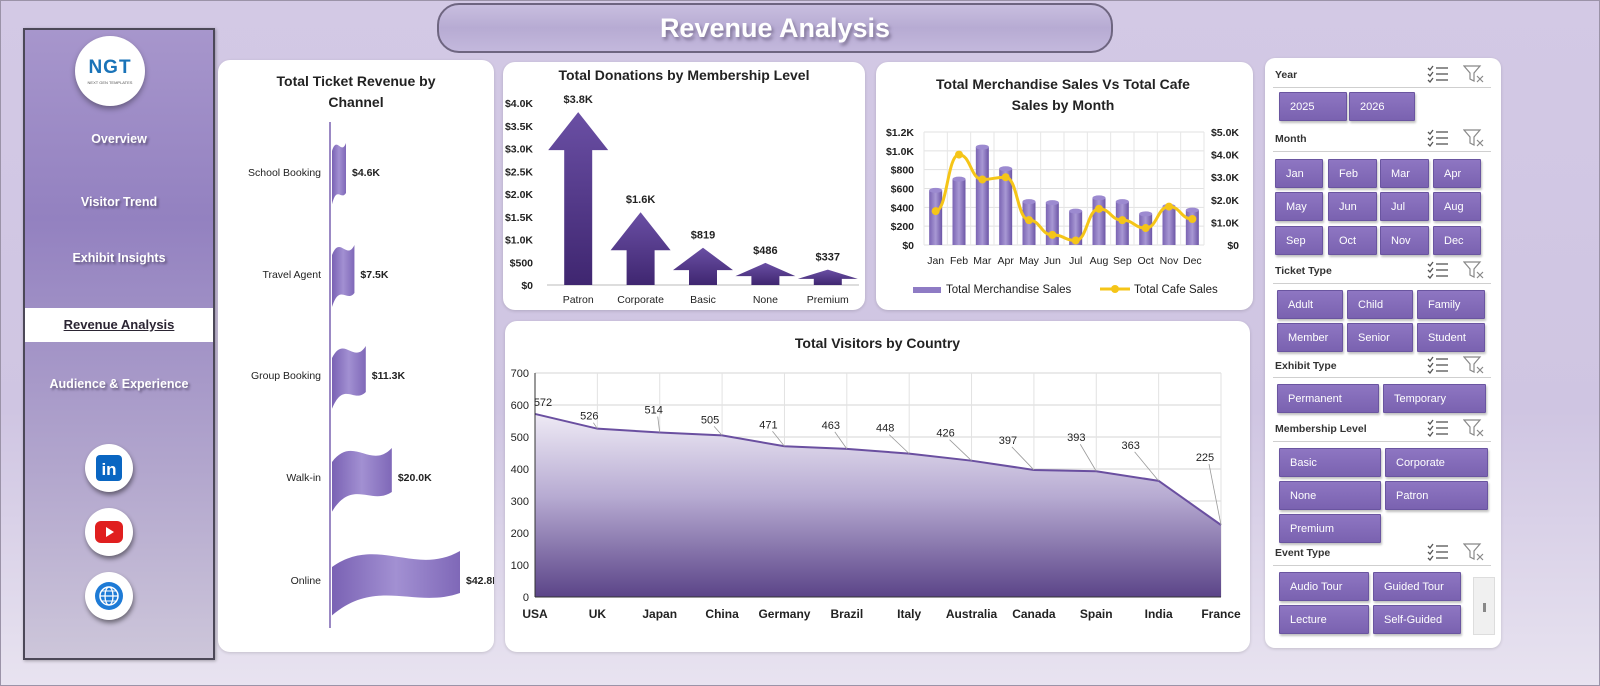  Describe the element at coordinates (415, 478) in the screenshot. I see `ticket-data-label: $20.0K` at that location.